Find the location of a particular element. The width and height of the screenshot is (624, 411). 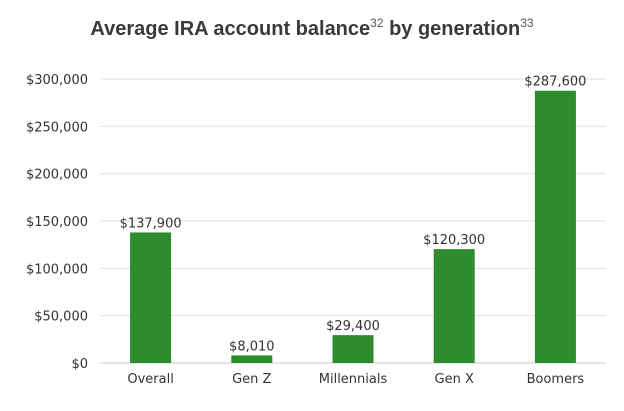

data-label: $137,900 is located at coordinates (151, 223).